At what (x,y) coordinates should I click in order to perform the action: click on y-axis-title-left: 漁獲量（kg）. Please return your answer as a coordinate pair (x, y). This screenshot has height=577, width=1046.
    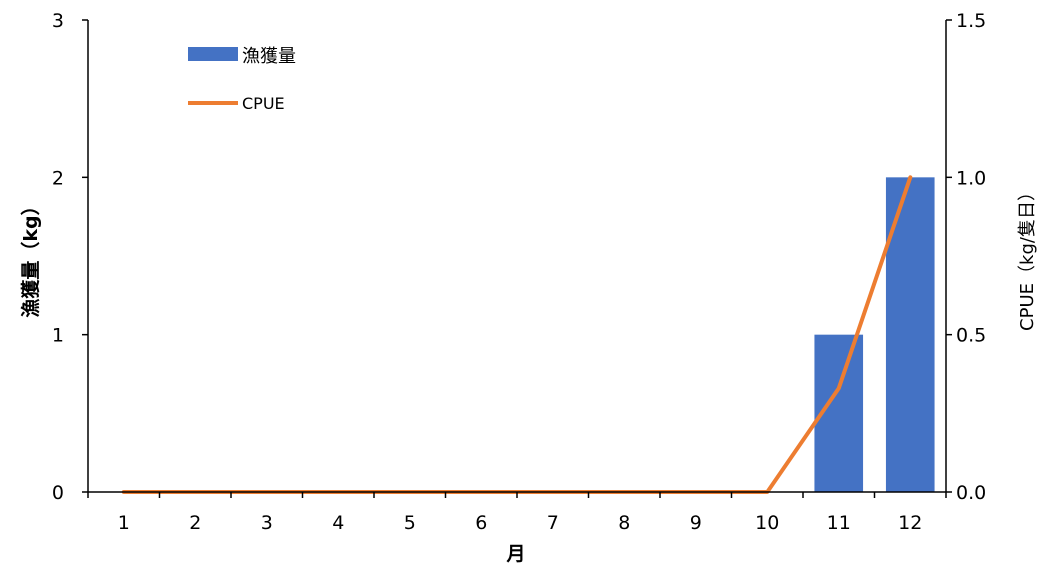
    Looking at the image, I should click on (30, 256).